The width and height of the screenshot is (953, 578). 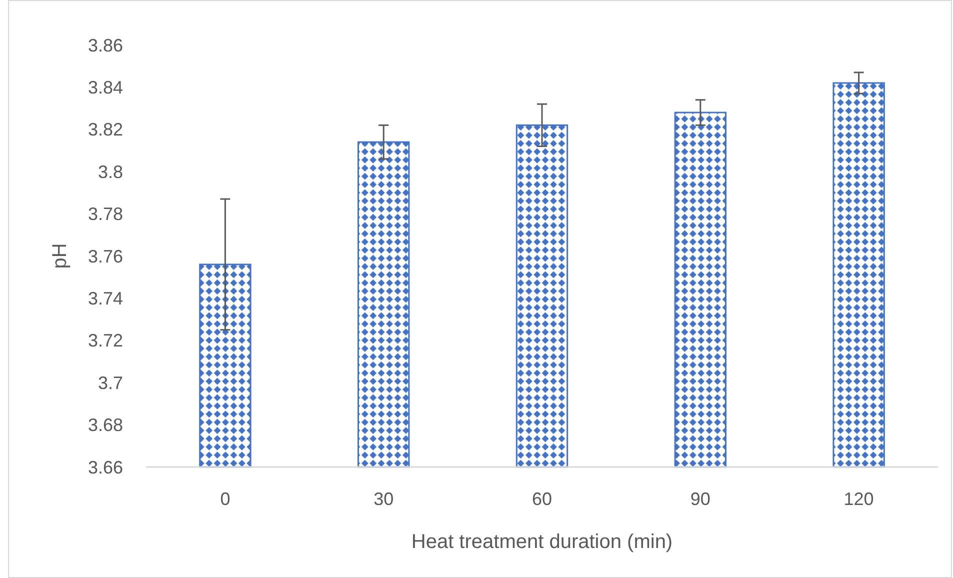 I want to click on y-tick-label: 3.74, so click(x=105, y=298).